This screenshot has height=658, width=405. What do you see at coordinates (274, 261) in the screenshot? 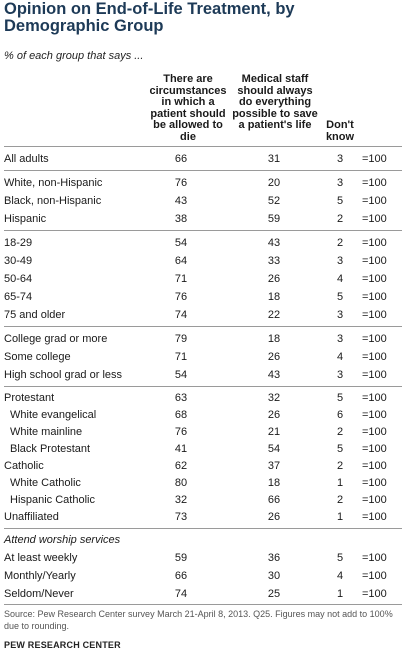
I see `cell-save-life: 33` at bounding box center [274, 261].